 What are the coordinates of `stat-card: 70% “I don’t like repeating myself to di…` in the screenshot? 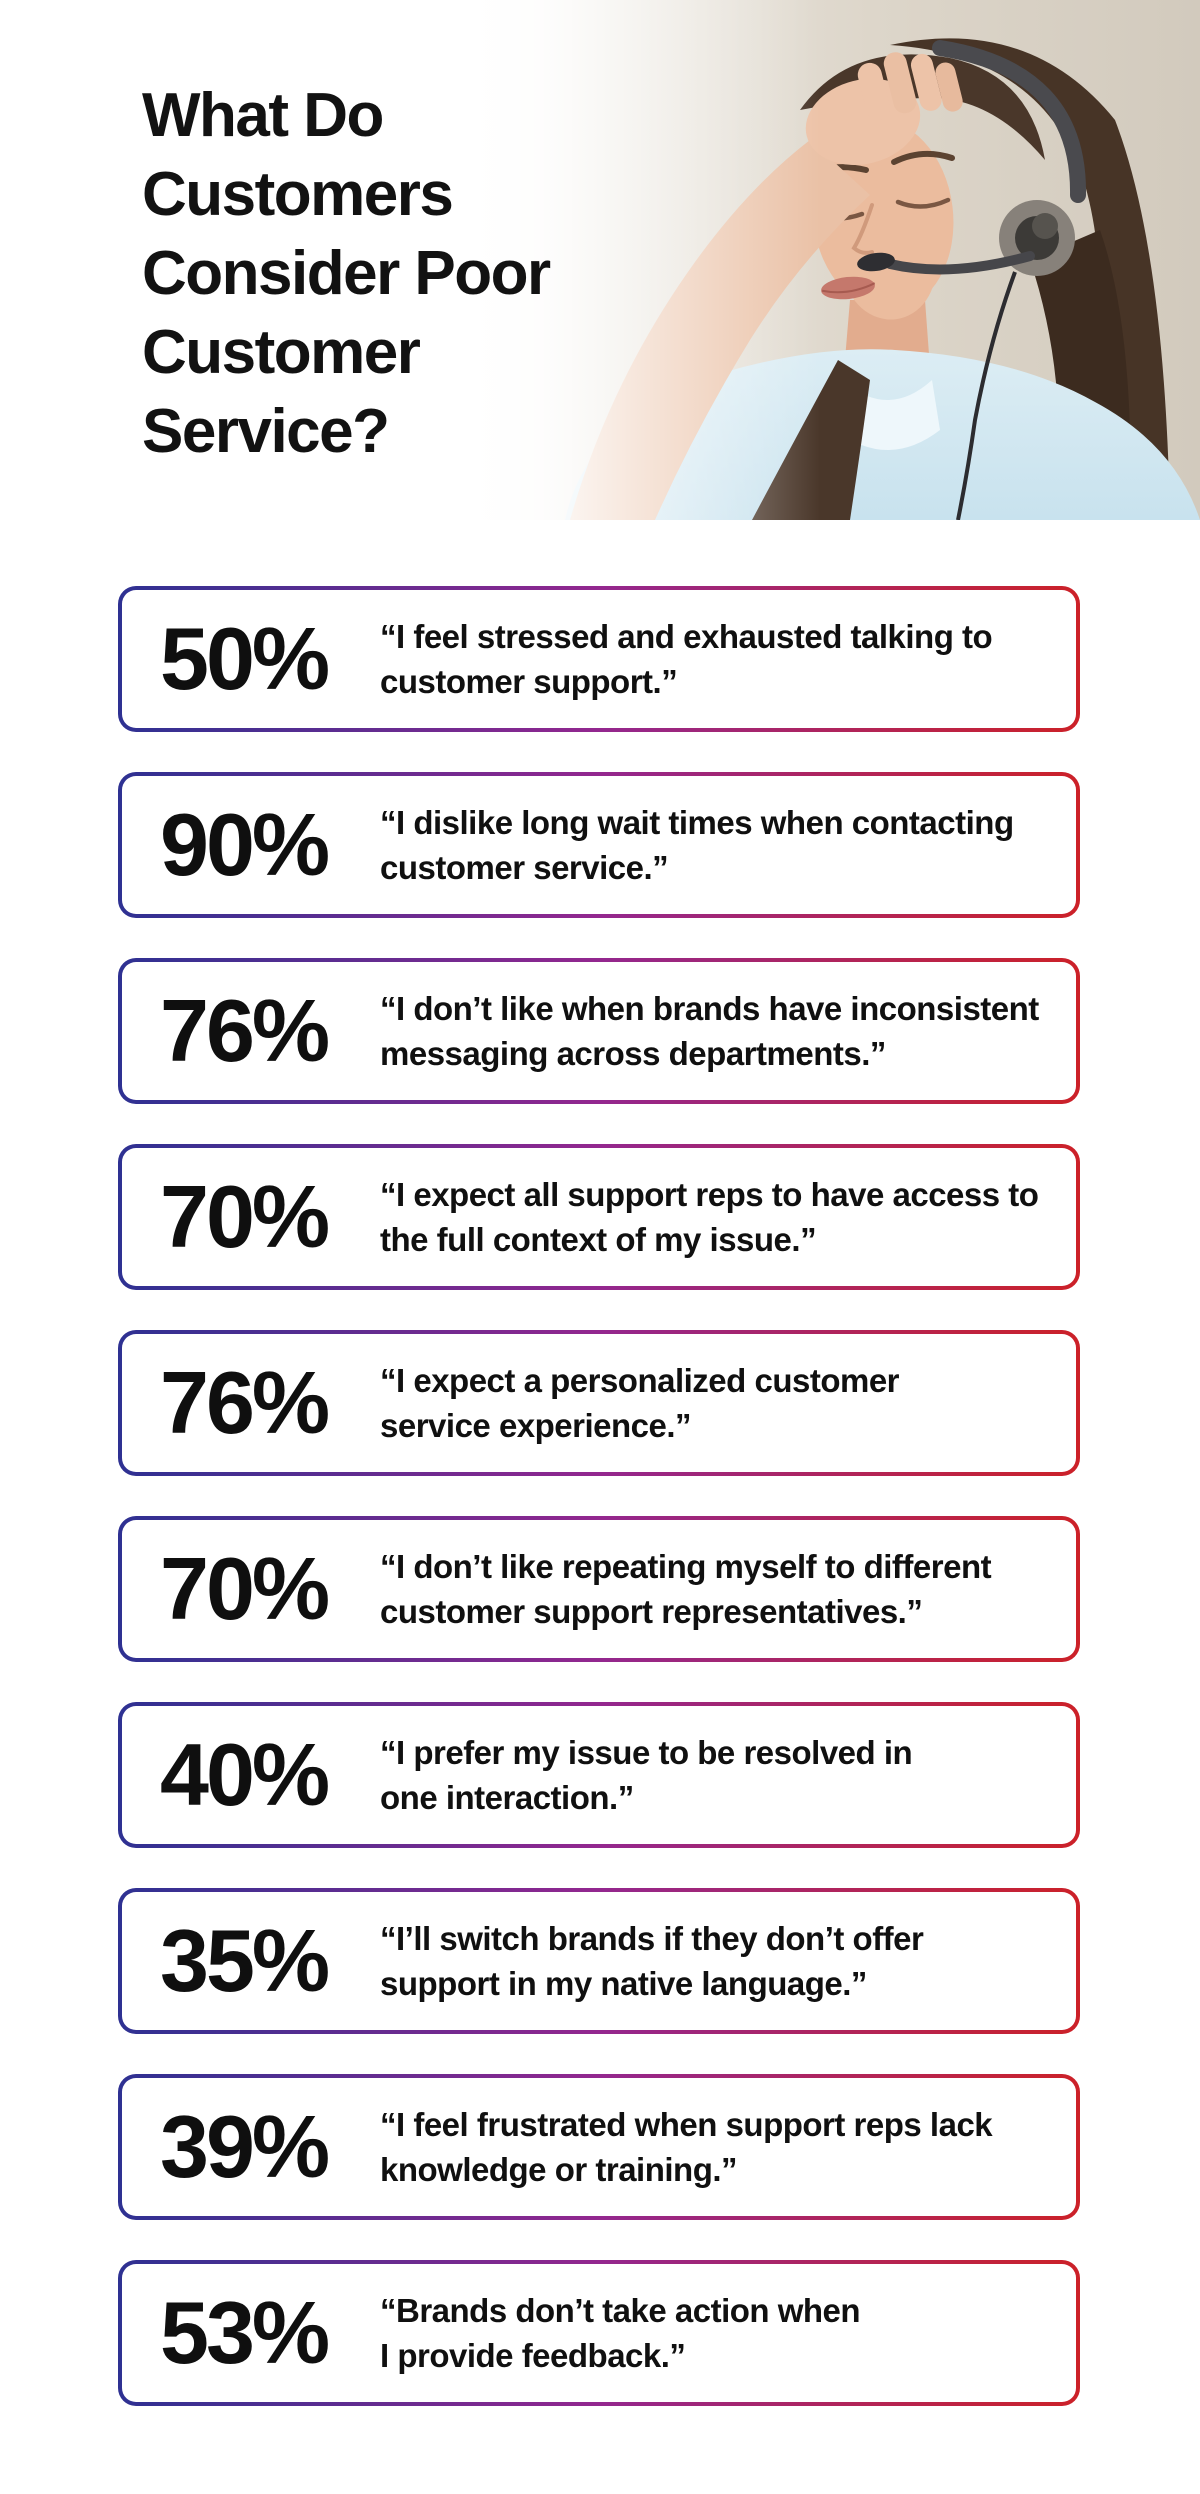 It's located at (599, 1589).